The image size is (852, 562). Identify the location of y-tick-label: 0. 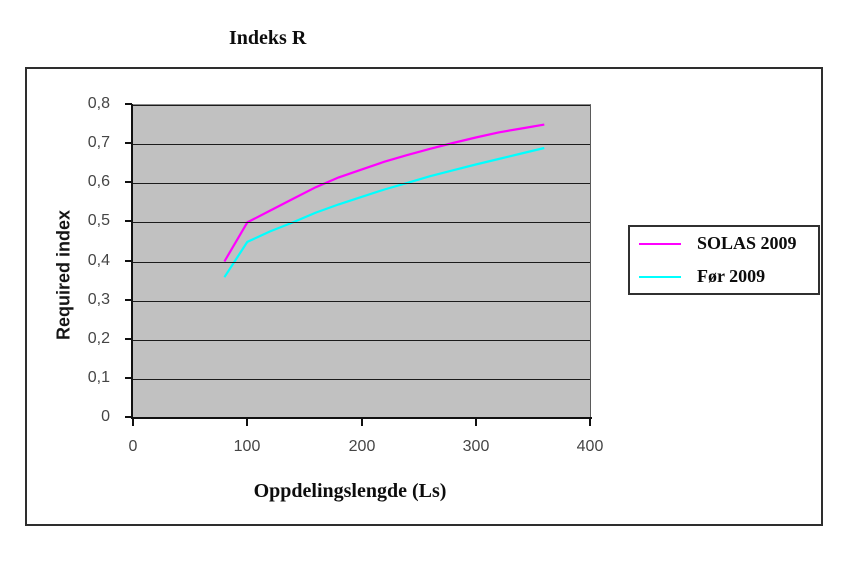
(105, 416).